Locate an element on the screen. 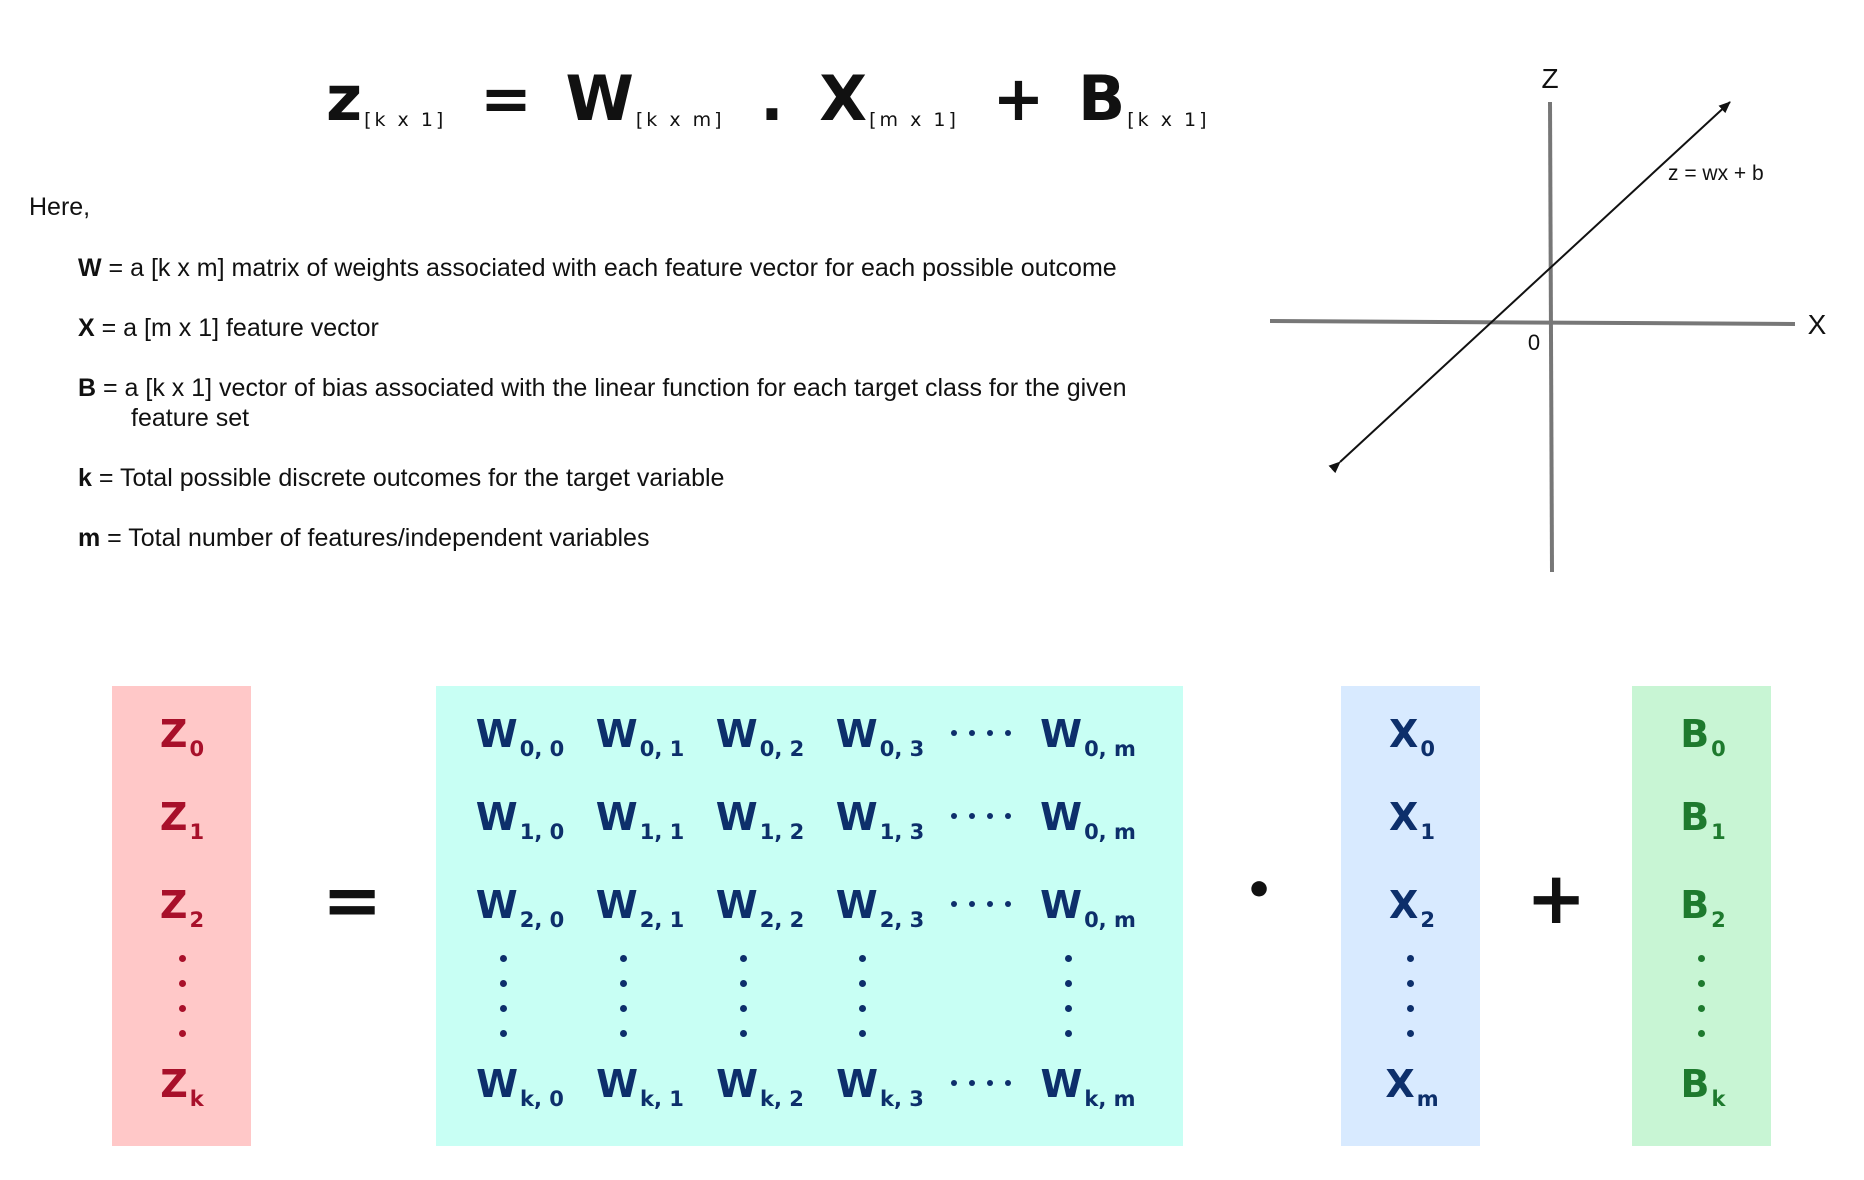  here-label: Here, is located at coordinates (60, 207).